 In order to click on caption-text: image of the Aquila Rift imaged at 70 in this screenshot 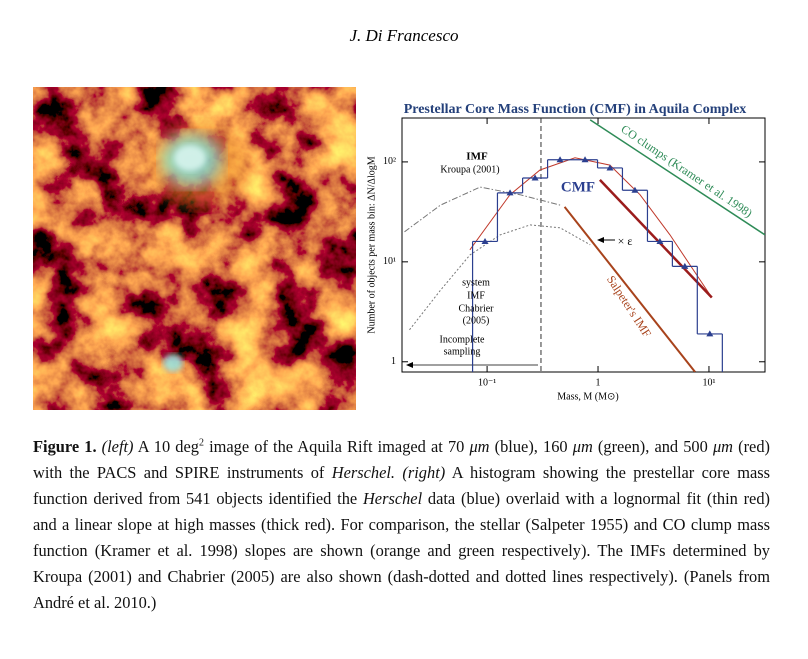, I will do `click(336, 446)`.